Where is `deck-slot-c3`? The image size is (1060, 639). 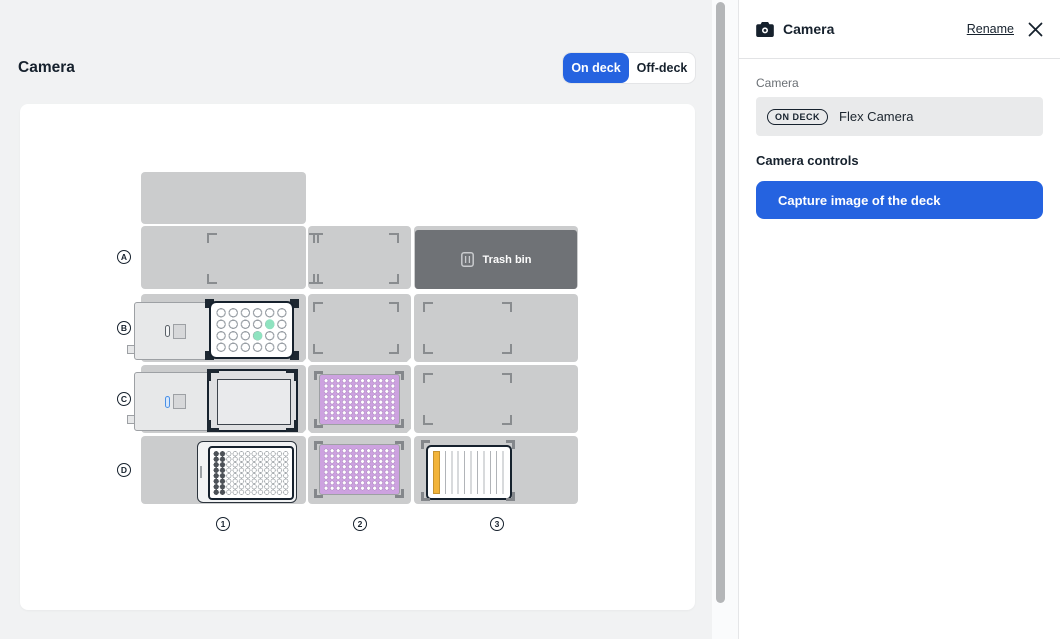
deck-slot-c3 is located at coordinates (496, 399).